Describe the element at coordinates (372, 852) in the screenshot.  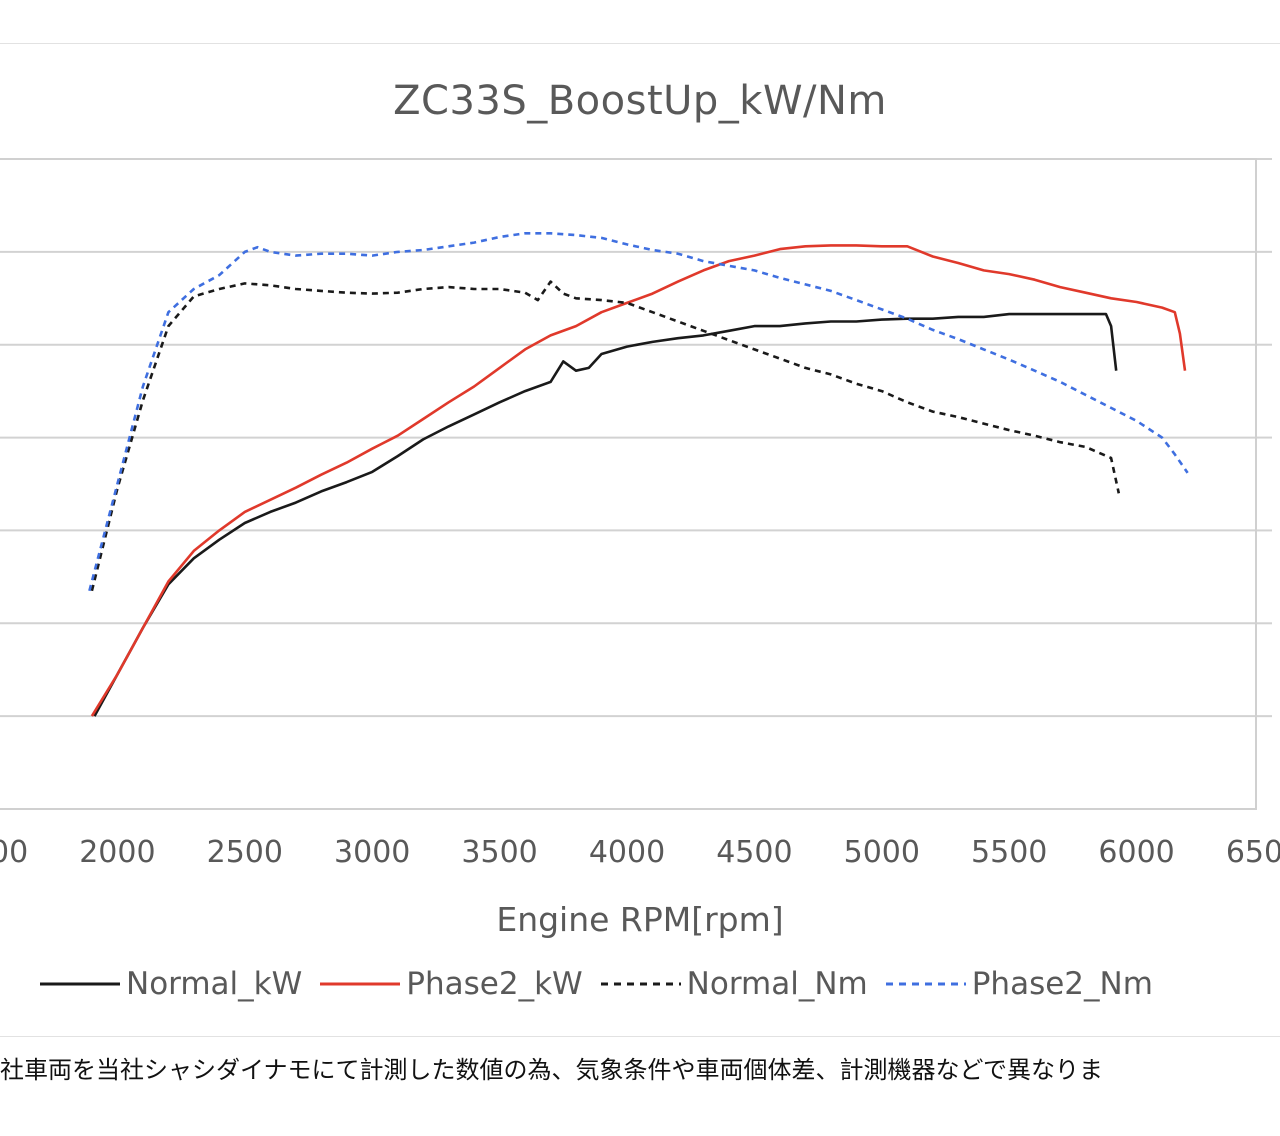
I see `x-tick-label-3: 3000` at that location.